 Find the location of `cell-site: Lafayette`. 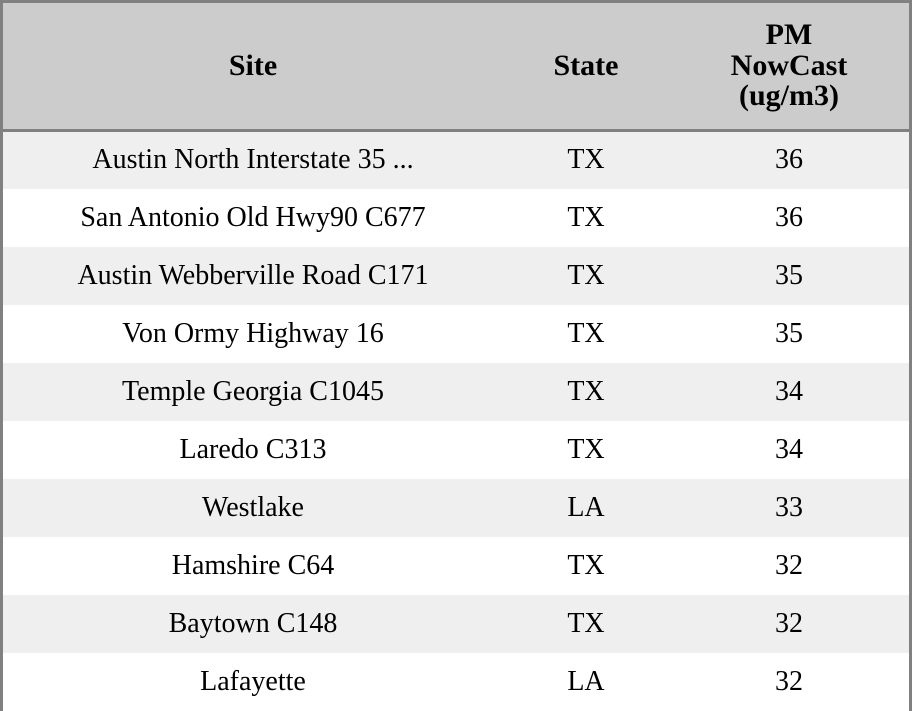

cell-site: Lafayette is located at coordinates (253, 681).